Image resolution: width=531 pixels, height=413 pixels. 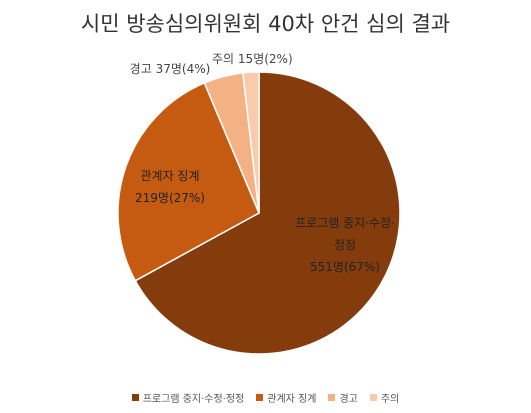 I want to click on legend-item: 경고, so click(x=343, y=397).